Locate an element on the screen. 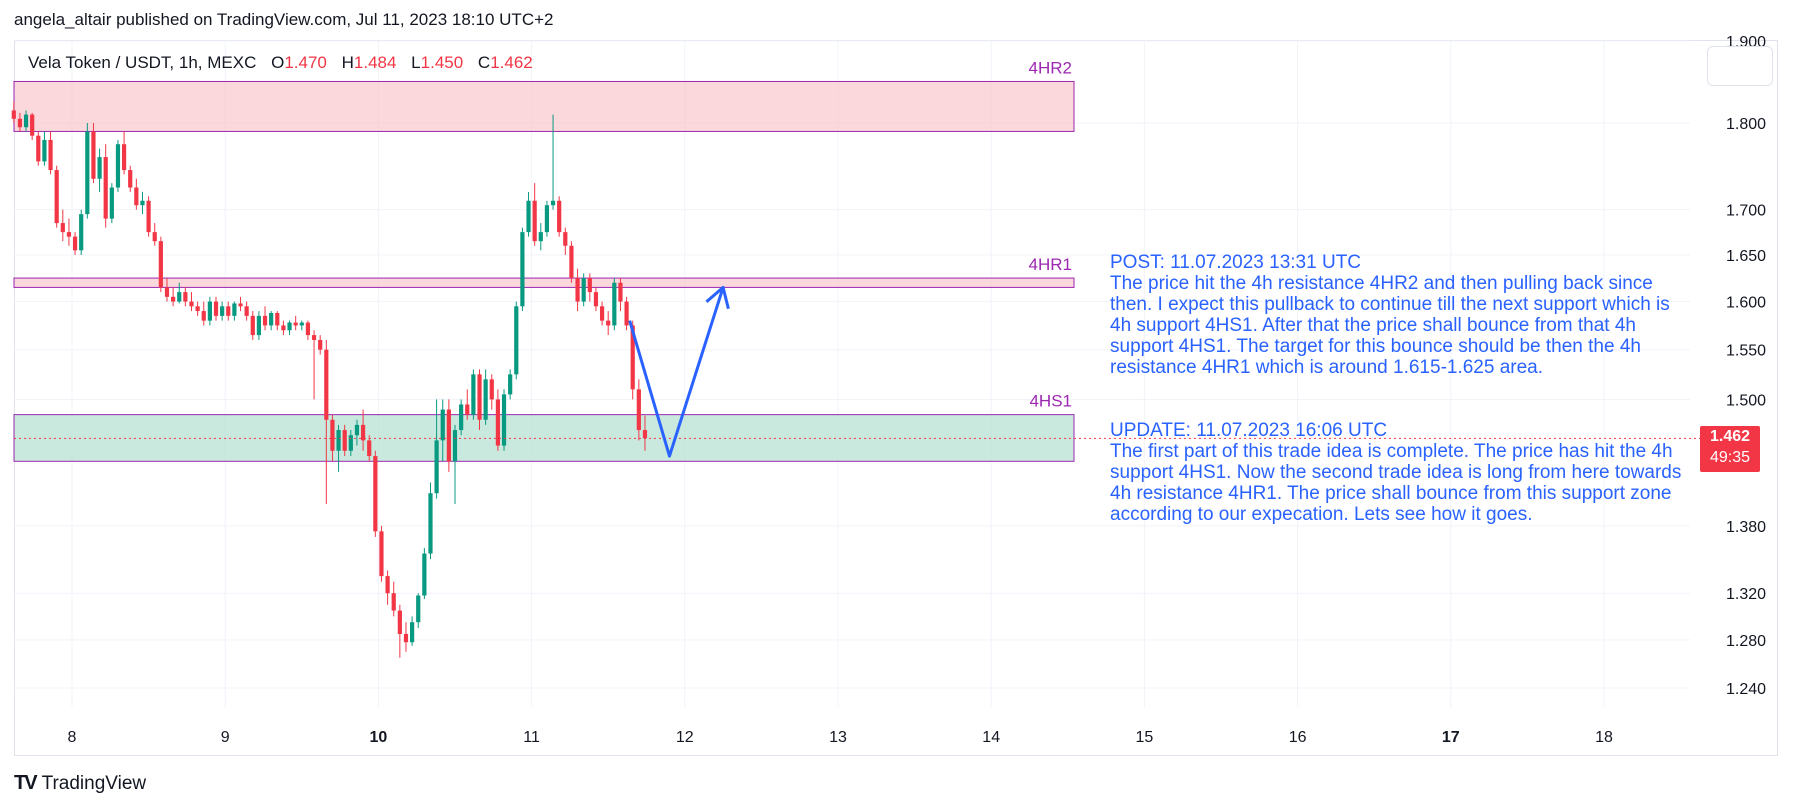 The height and width of the screenshot is (810, 1793). close-value: 1.462 is located at coordinates (511, 62).